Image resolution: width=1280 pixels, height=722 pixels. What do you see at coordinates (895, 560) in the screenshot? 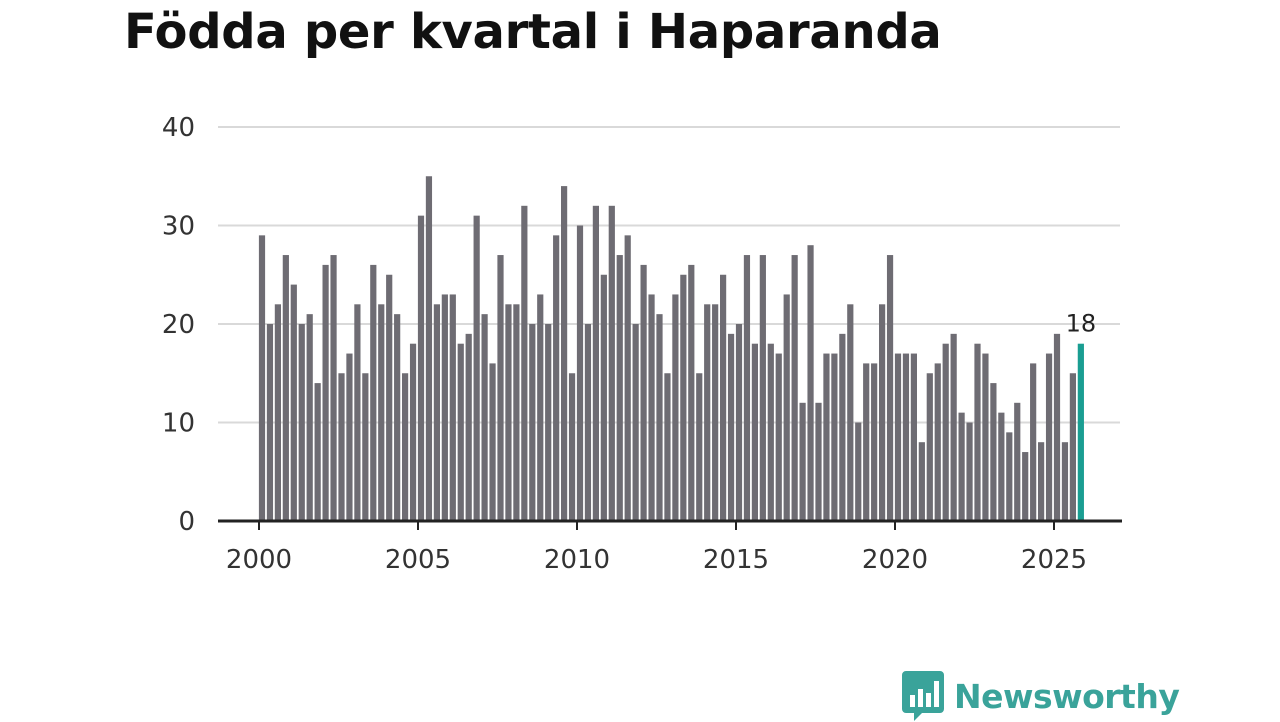
I see `x-tick-label: 2020` at bounding box center [895, 560].